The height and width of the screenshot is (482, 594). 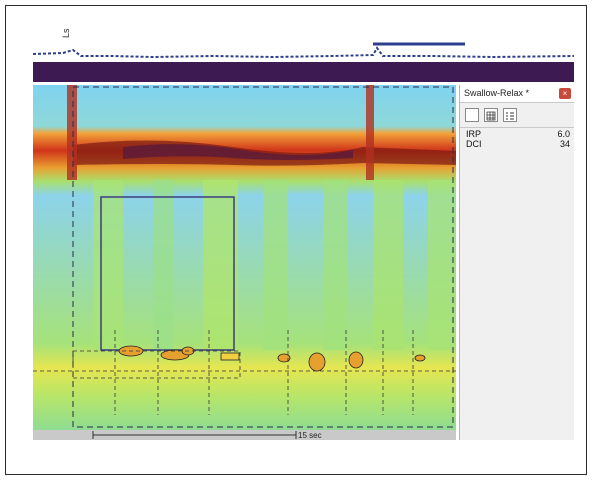 What do you see at coordinates (563, 134) in the screenshot?
I see `metric-value: 6.0` at bounding box center [563, 134].